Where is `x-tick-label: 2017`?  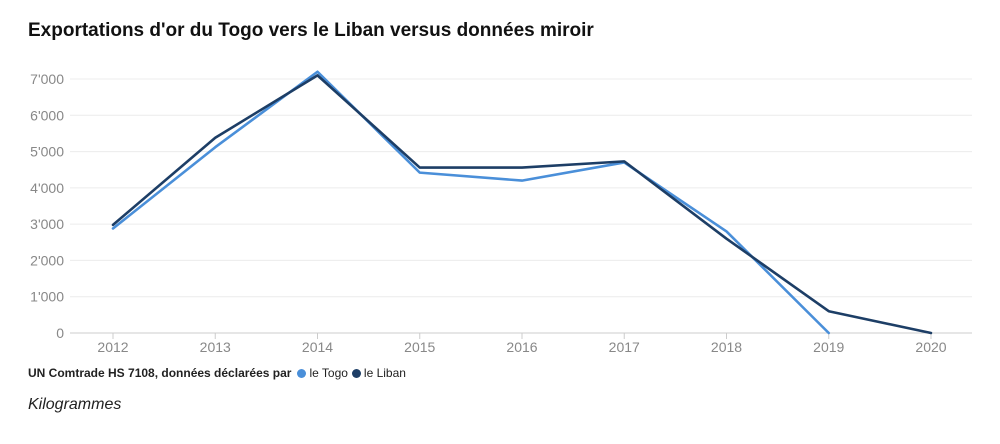 x-tick-label: 2017 is located at coordinates (624, 347).